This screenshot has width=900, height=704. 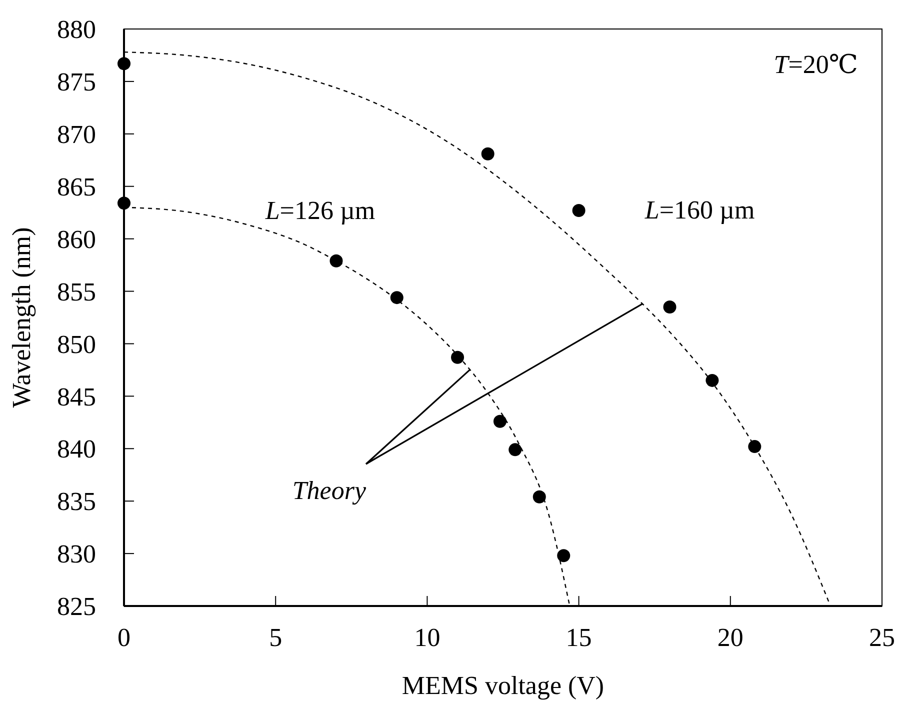 I want to click on y-tick-label: 880, so click(x=76, y=29).